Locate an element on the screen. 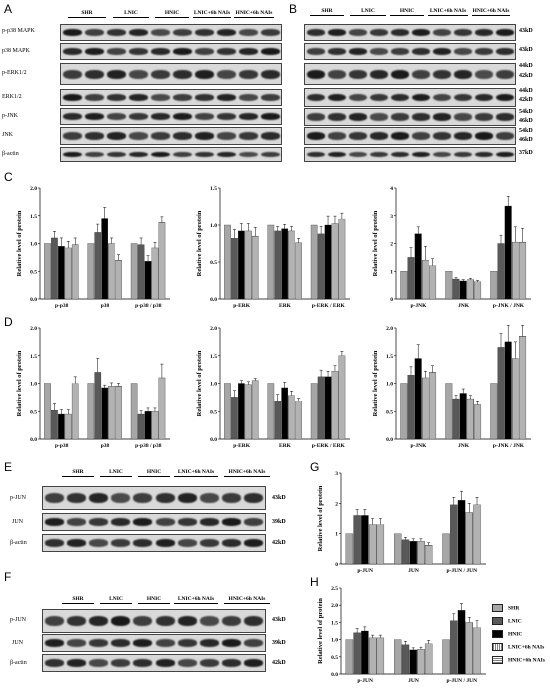 The image size is (550, 692). lane-header: HNIC+6h NAIs is located at coordinates (247, 473).